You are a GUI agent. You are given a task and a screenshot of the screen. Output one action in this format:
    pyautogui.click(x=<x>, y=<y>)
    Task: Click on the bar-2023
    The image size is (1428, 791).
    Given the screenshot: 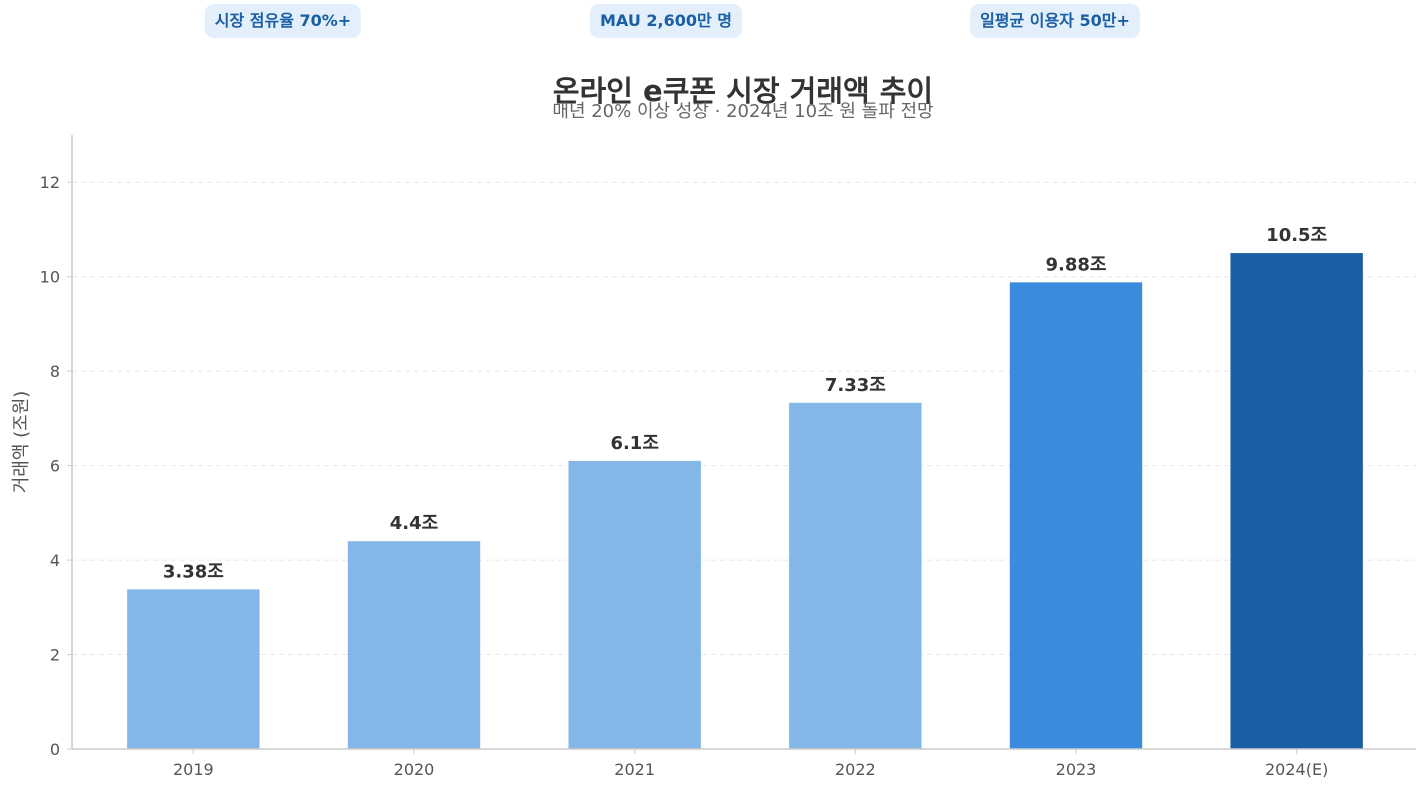 What is the action you would take?
    pyautogui.click(x=1076, y=515)
    